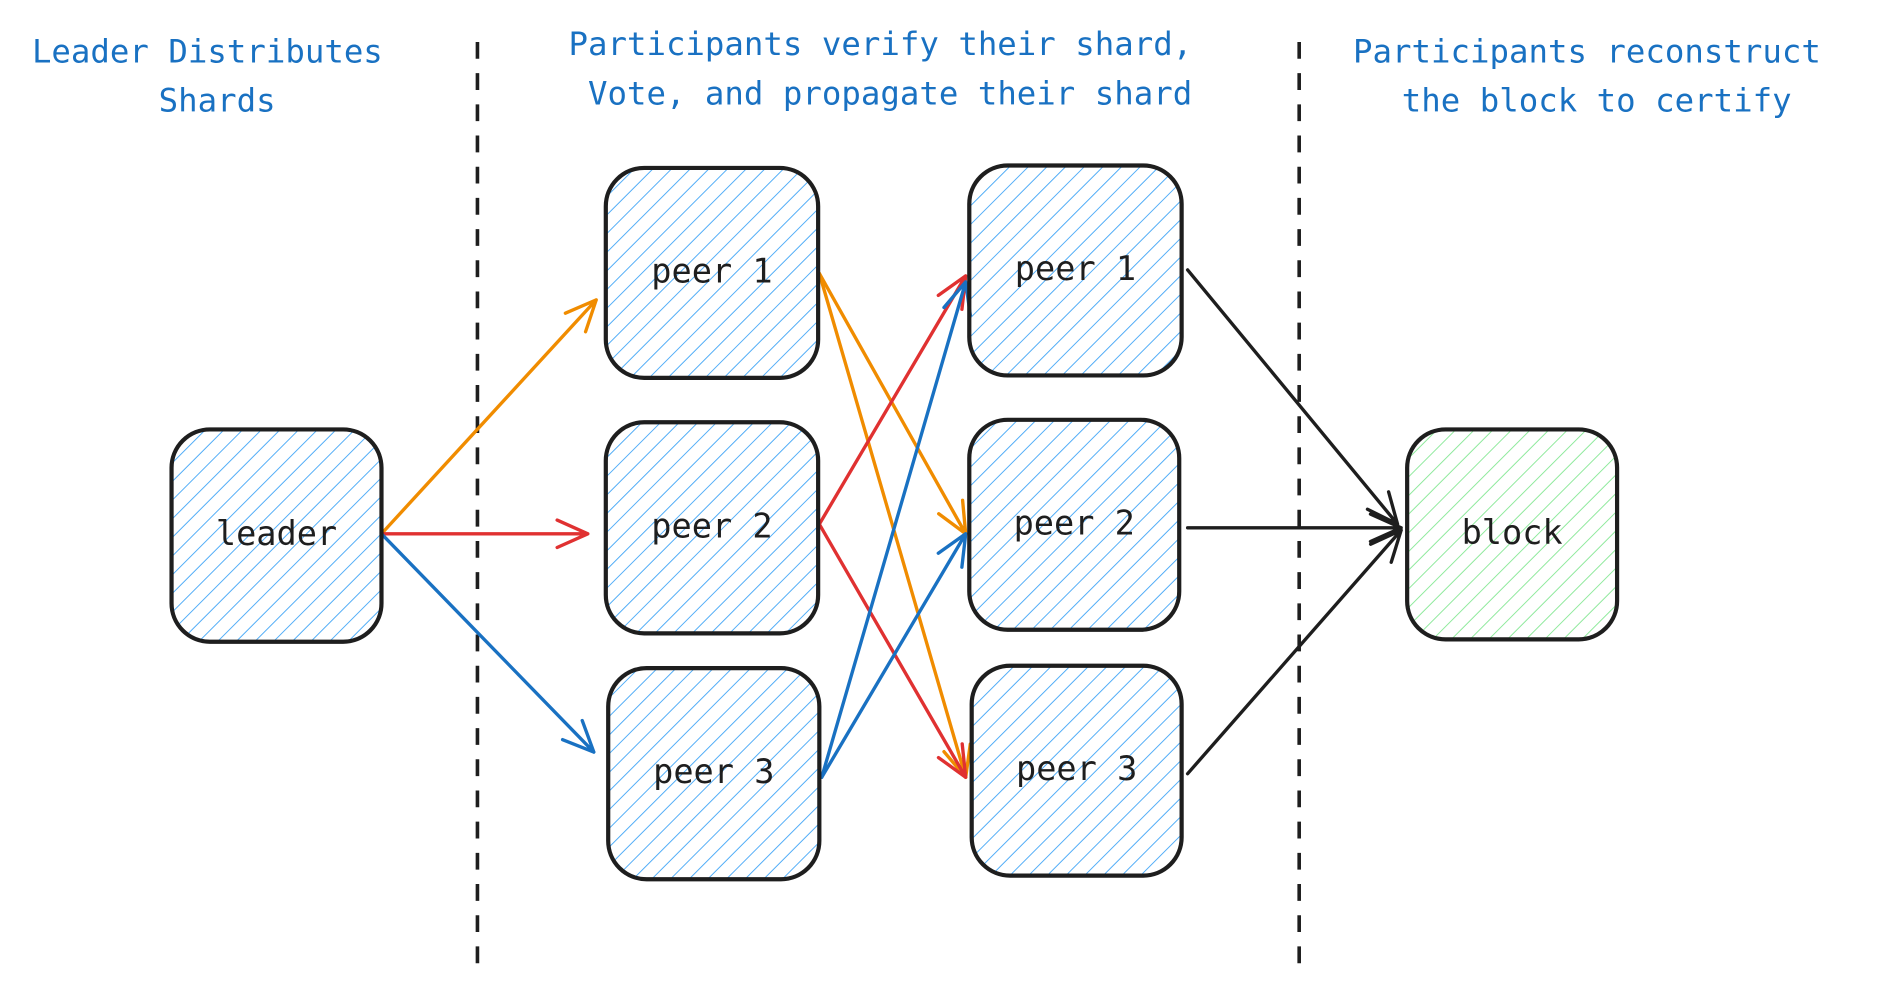  I want to click on node-label: leader, so click(276, 533).